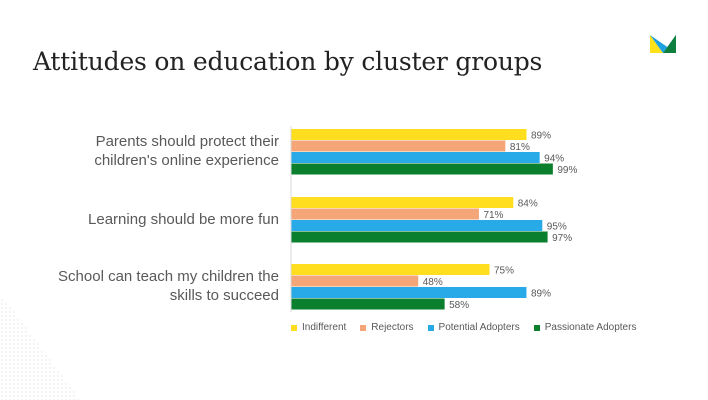  Describe the element at coordinates (430, 327) in the screenshot. I see `legend-swatch` at that location.